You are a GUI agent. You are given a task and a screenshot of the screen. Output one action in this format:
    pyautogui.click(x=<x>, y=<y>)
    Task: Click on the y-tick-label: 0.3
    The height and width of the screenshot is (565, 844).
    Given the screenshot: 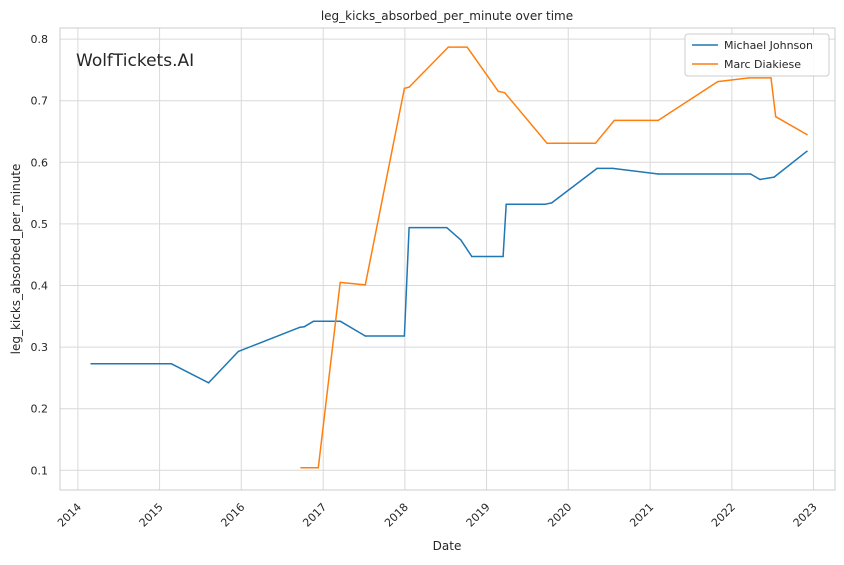 What is the action you would take?
    pyautogui.click(x=40, y=347)
    